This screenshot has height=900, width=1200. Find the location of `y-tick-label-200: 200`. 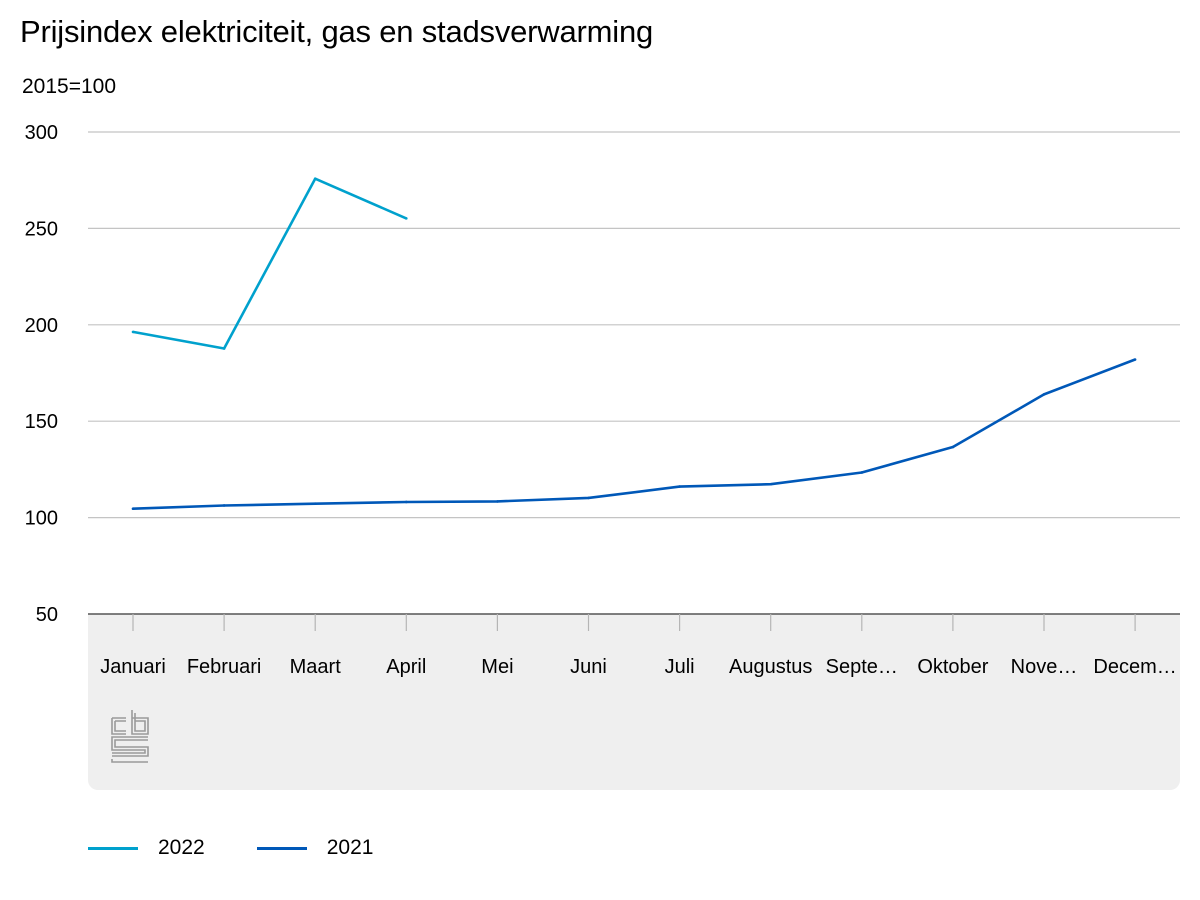

y-tick-label-200: 200 is located at coordinates (41, 326).